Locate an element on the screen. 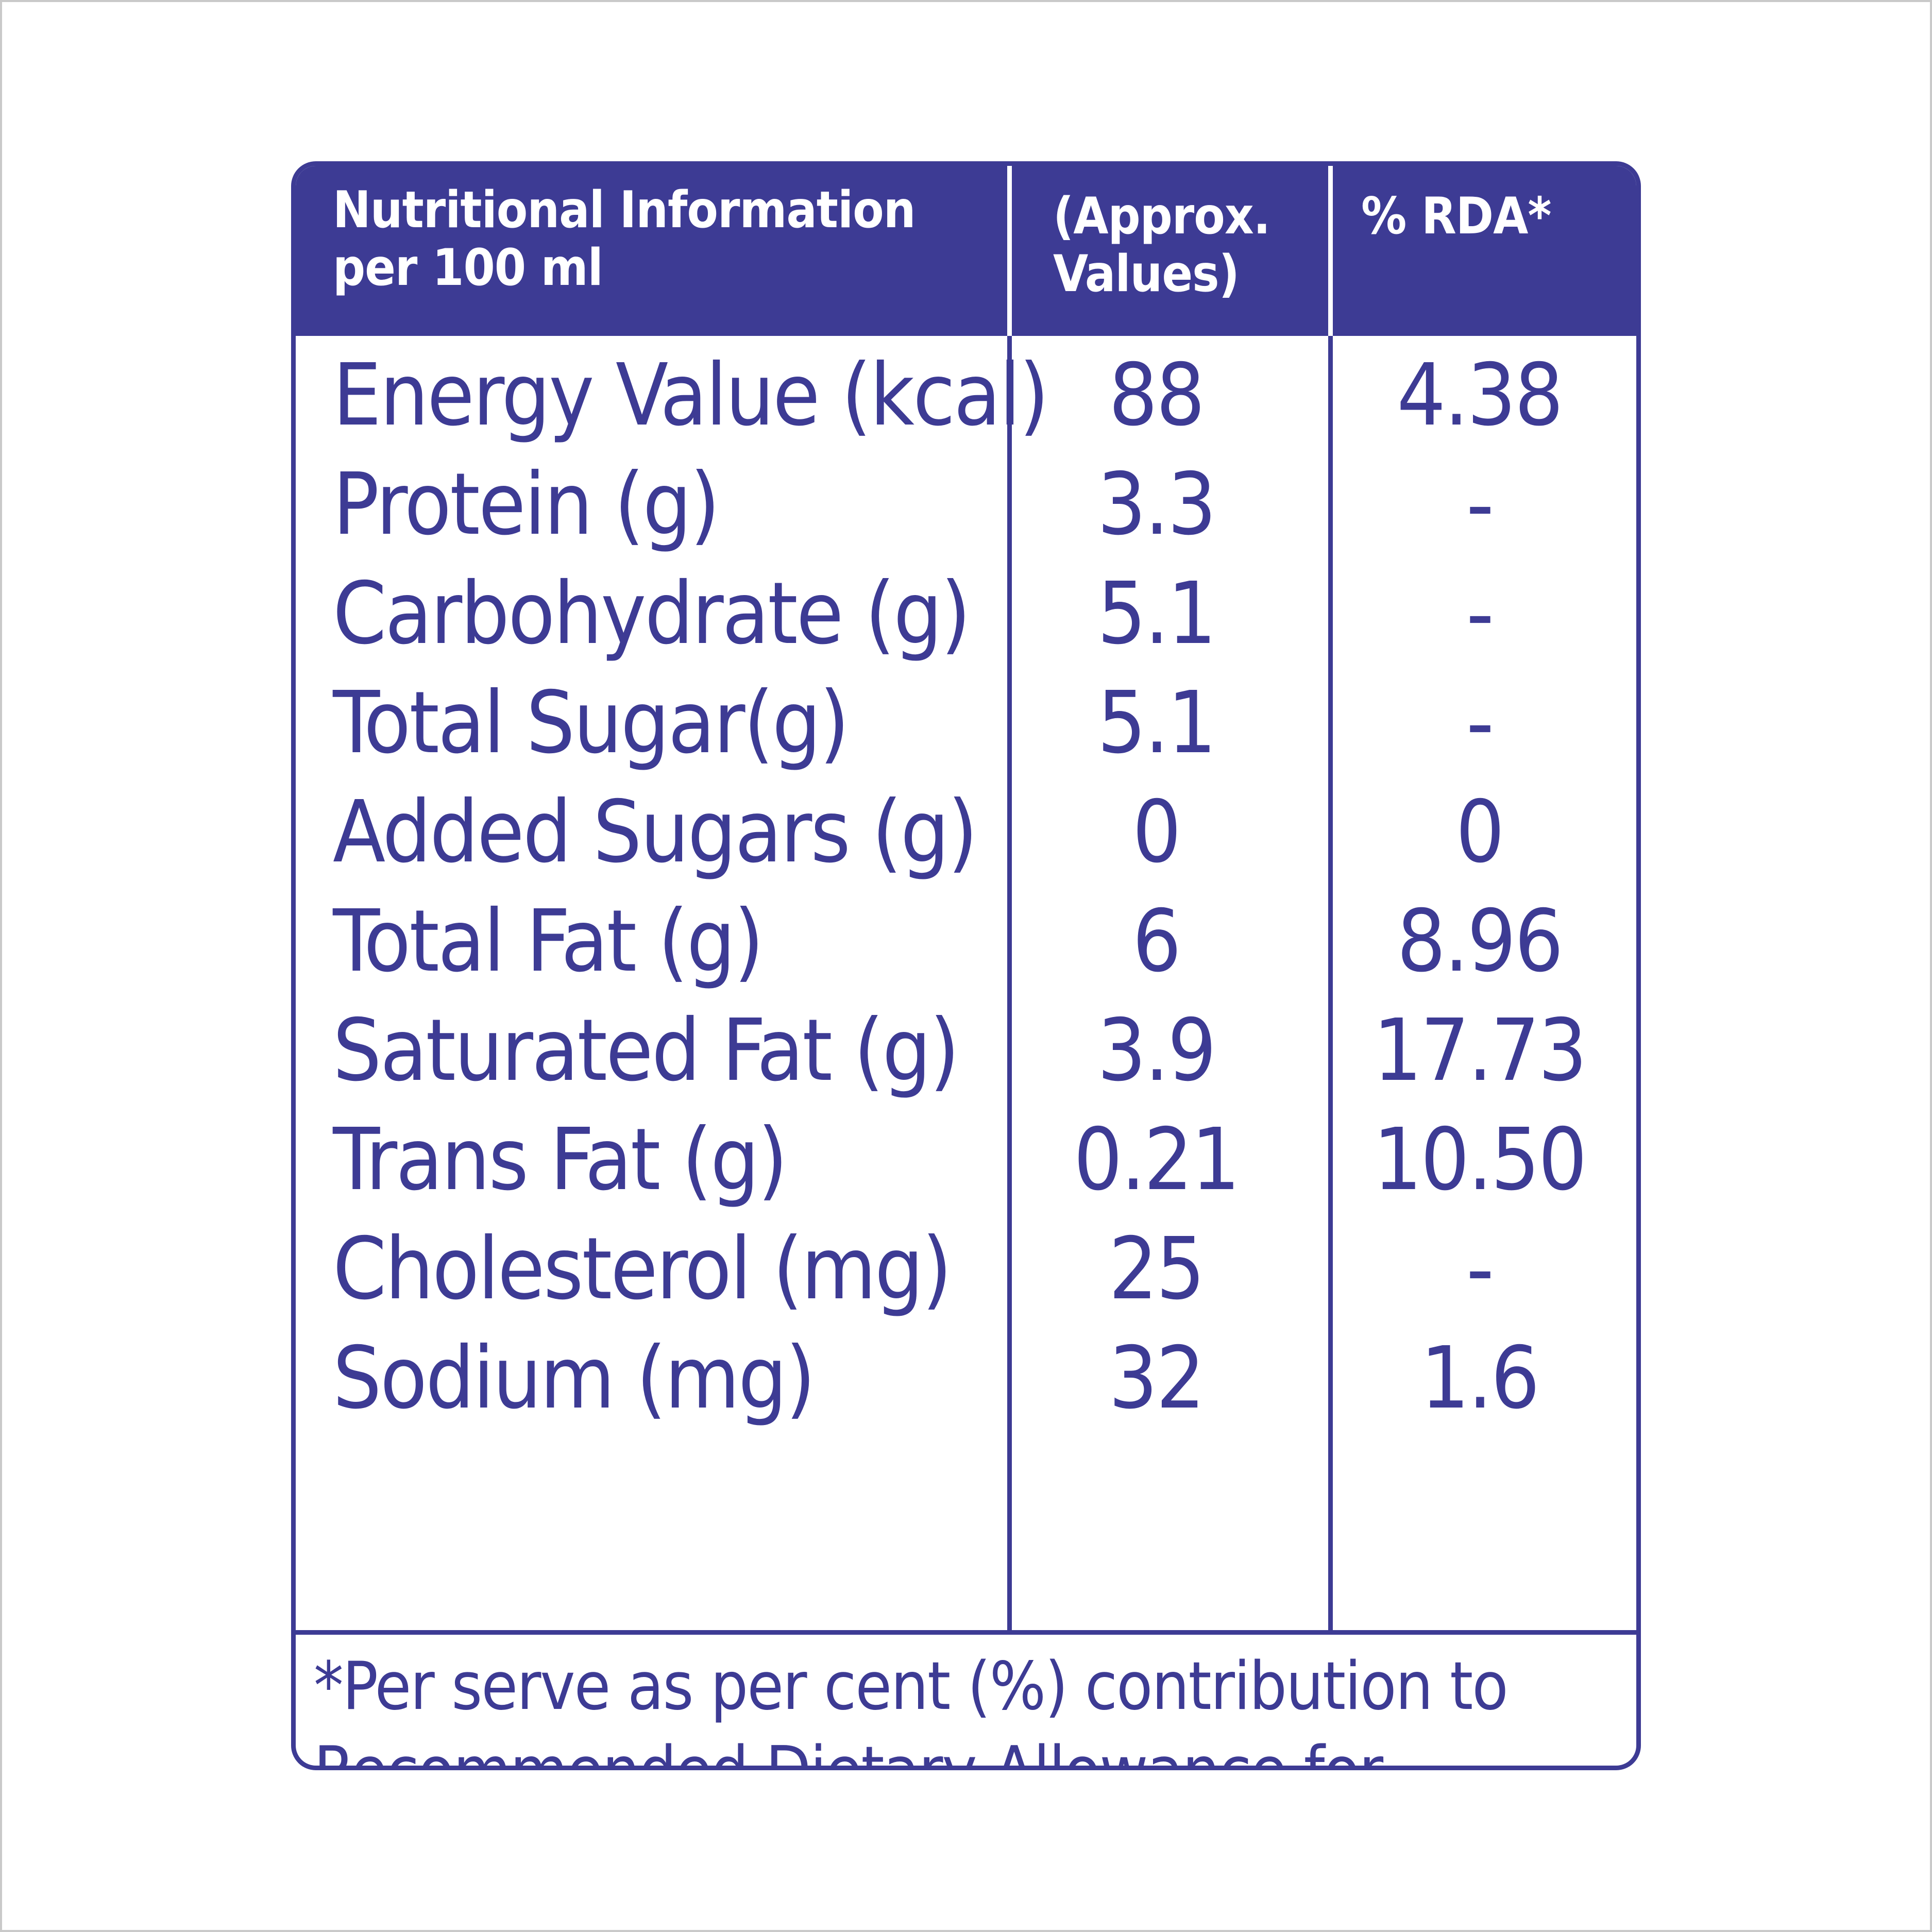  nutrient-value: 88 is located at coordinates (1157, 395).